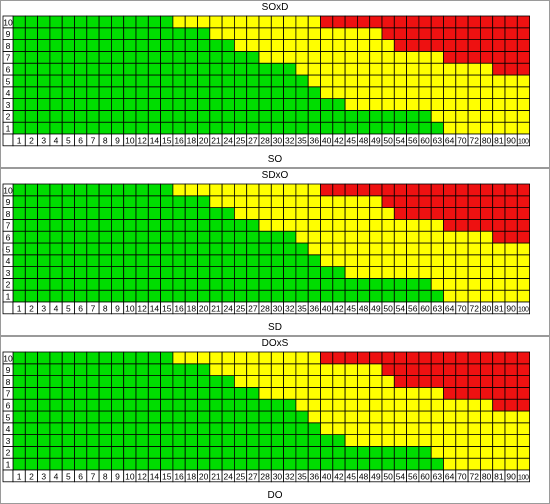  I want to click on x-tick-label: 63, so click(438, 476).